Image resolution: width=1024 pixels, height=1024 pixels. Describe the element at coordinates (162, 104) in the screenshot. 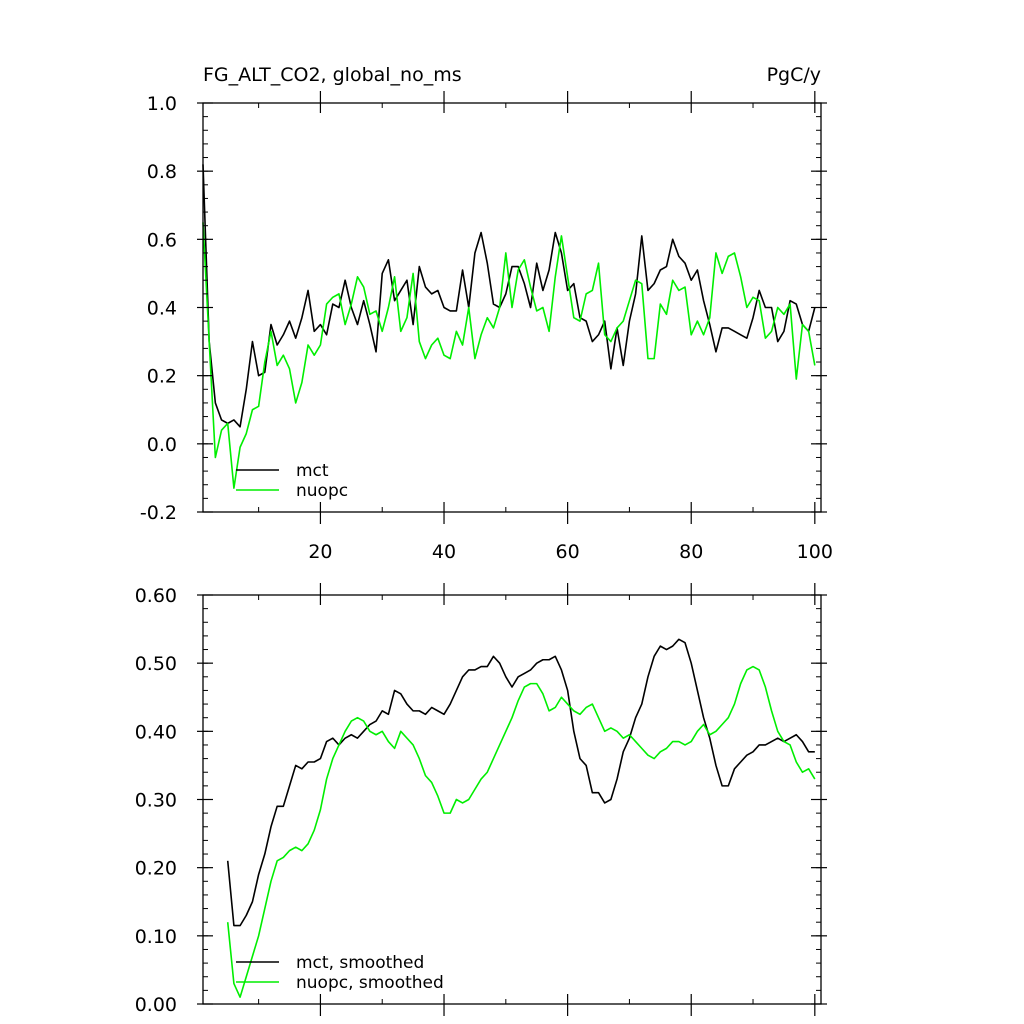

I see `y-tick-label: 1.0` at that location.